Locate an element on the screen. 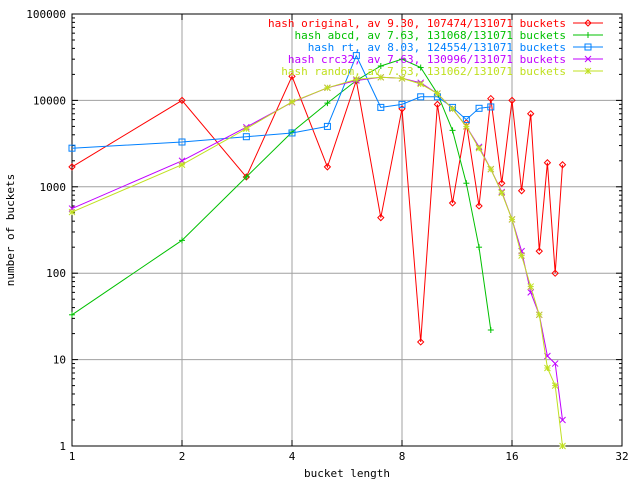 The image size is (640, 480). y-tick-label: 10000 is located at coordinates (49, 100).